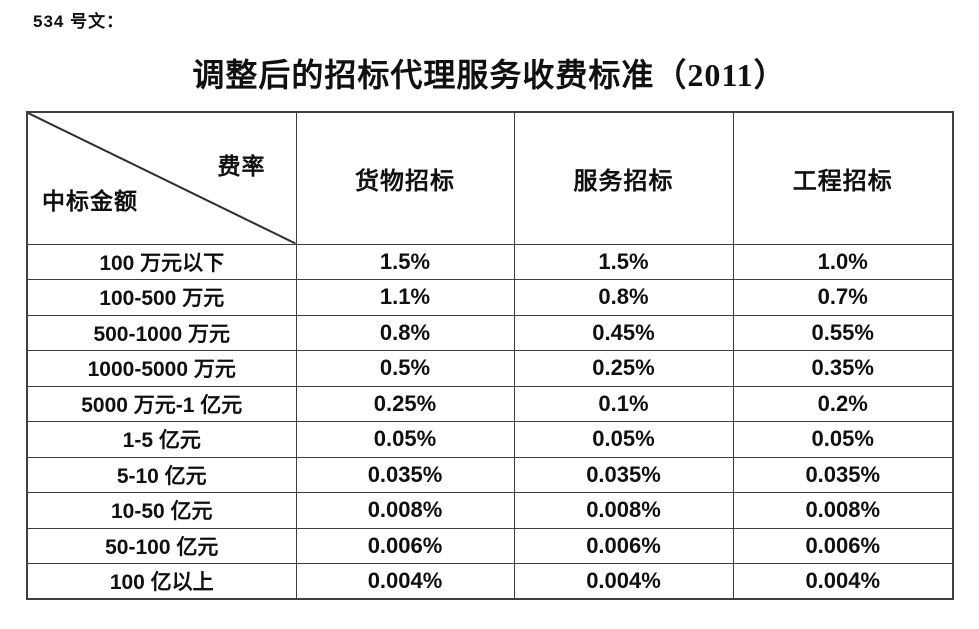 Image resolution: width=979 pixels, height=629 pixels. I want to click on table-row: 100 万元以下 1.5% 1.5% 1.0%, so click(490, 261).